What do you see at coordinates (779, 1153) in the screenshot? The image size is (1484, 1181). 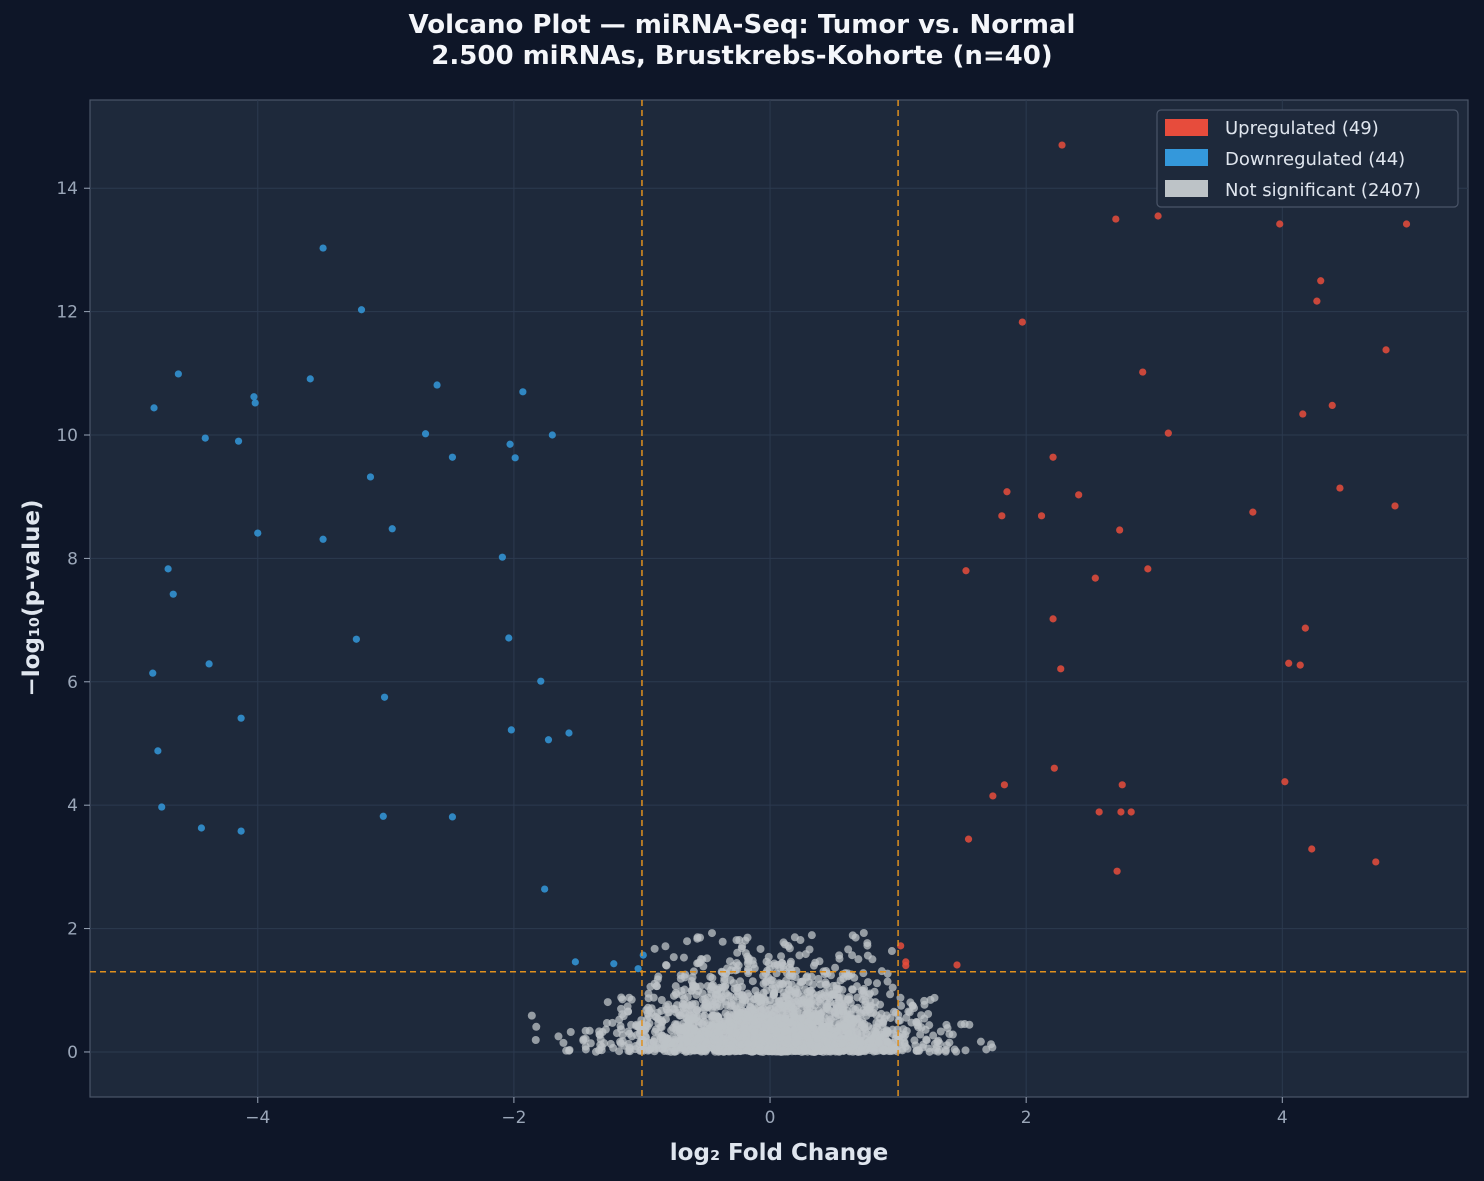 I see `x-axis-label: log₂ Fold Change` at bounding box center [779, 1153].